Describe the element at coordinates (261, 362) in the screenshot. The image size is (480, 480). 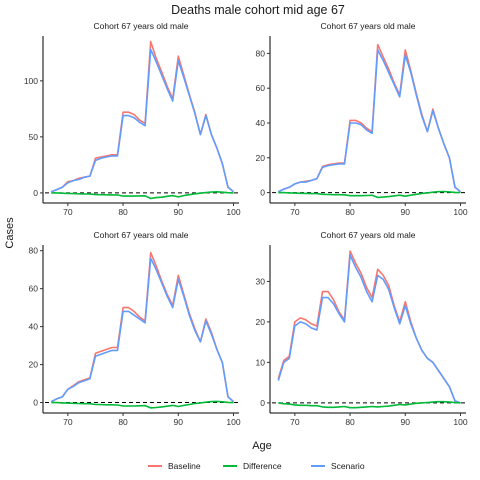
I see `y-tick-label: 10` at that location.